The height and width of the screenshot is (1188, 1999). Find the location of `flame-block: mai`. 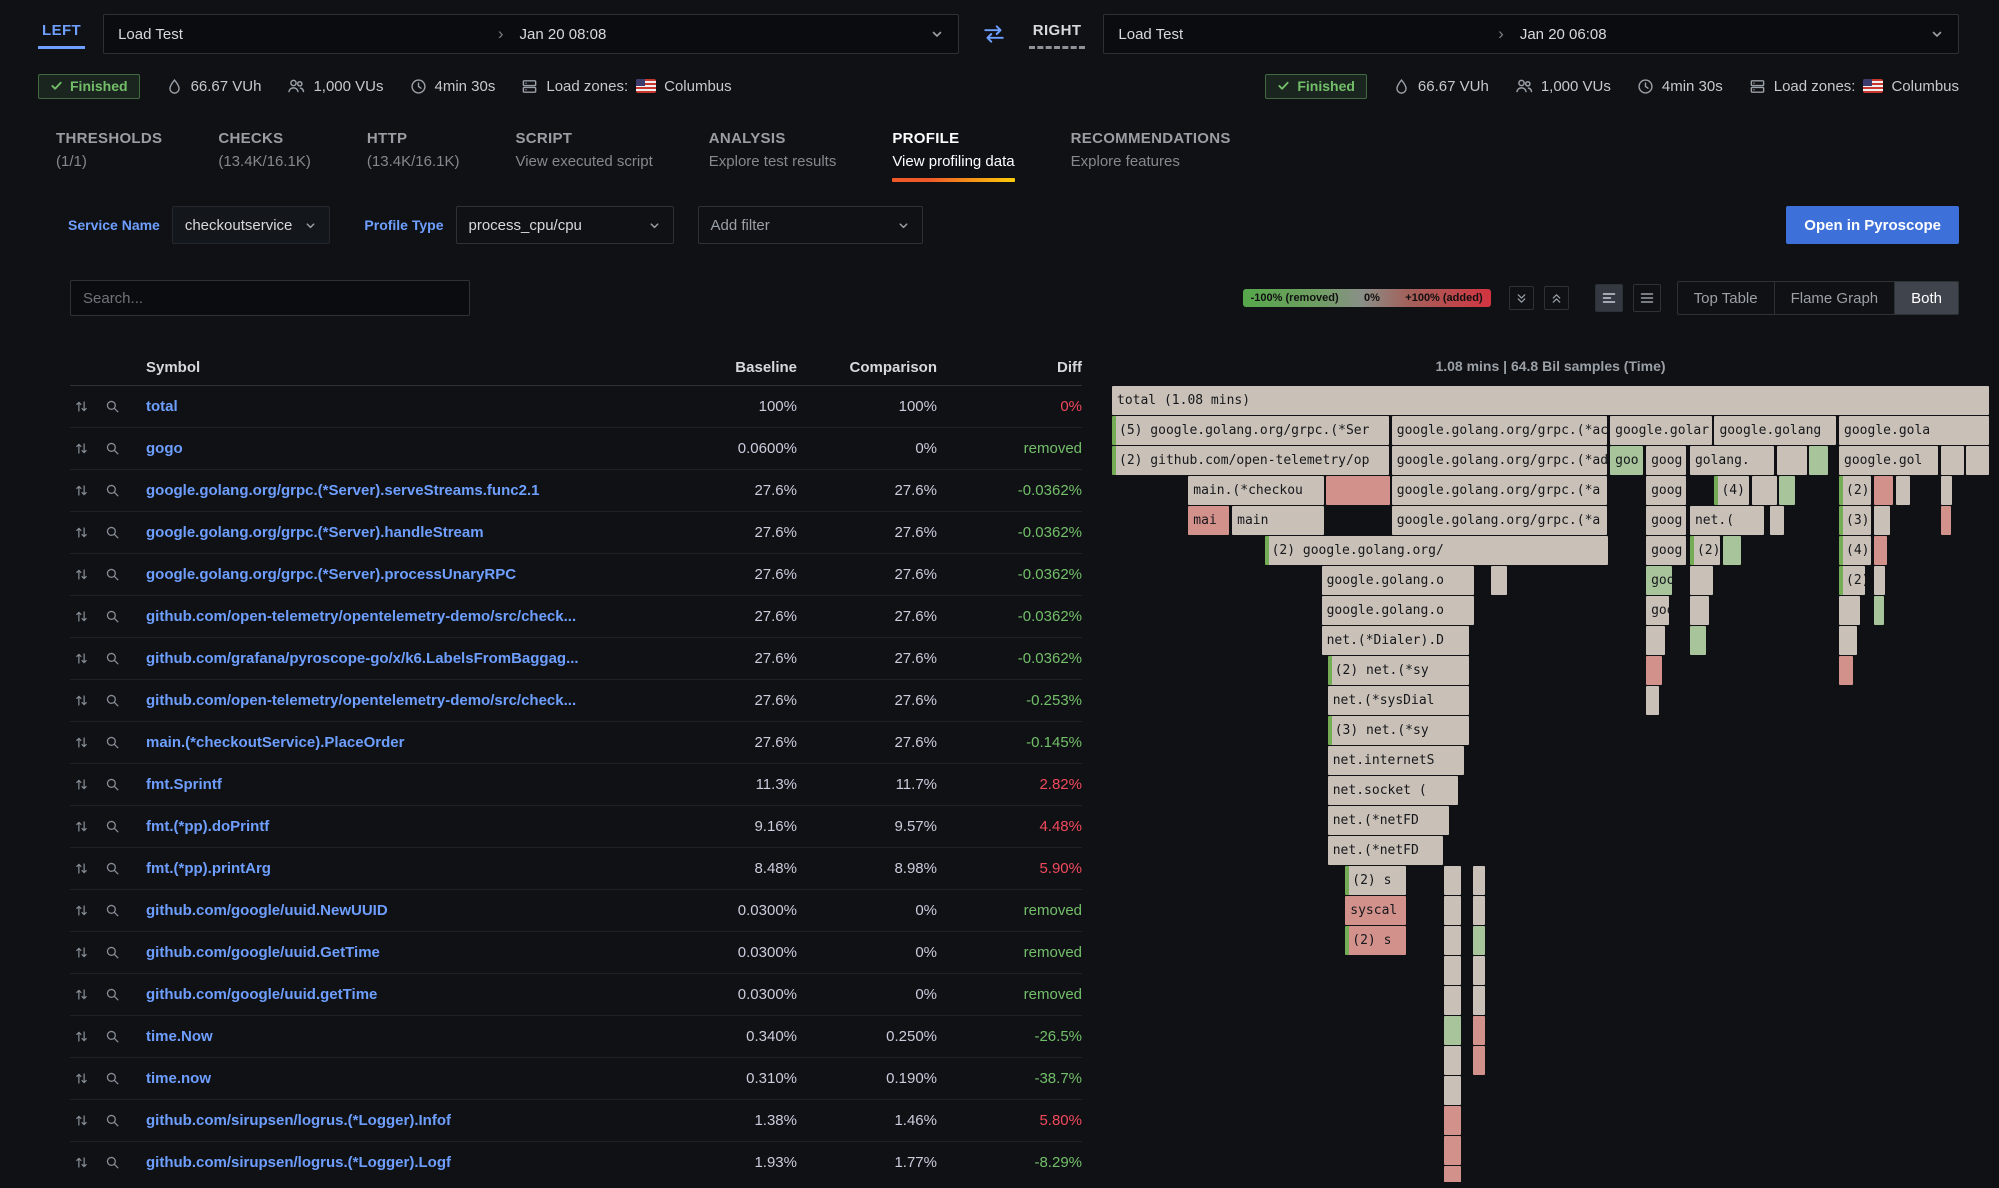

flame-block: mai is located at coordinates (1208, 520).